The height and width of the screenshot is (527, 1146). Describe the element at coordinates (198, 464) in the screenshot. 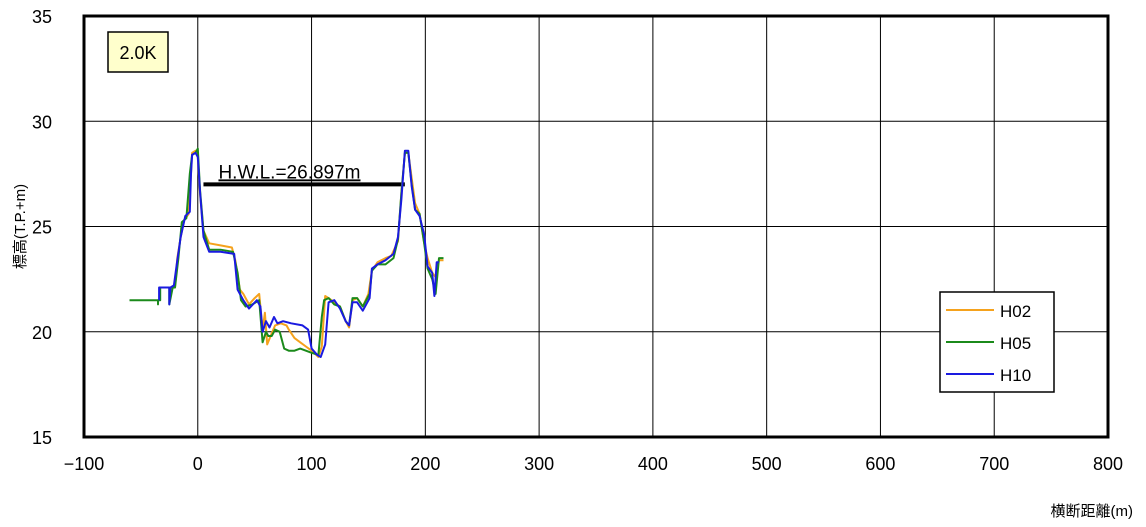

I see `x-tick-label: 0` at that location.